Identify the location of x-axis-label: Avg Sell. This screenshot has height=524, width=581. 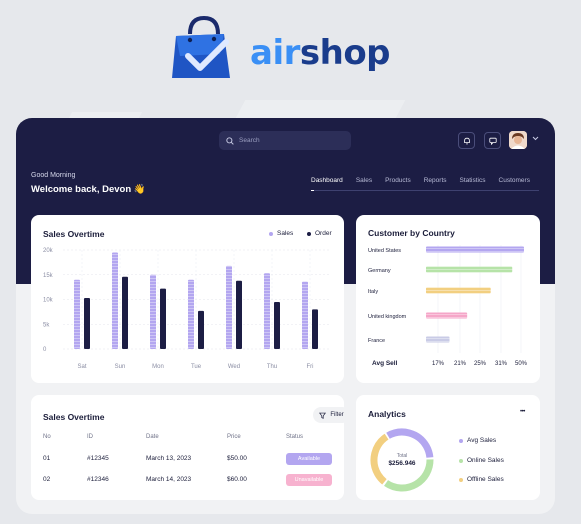
(385, 363).